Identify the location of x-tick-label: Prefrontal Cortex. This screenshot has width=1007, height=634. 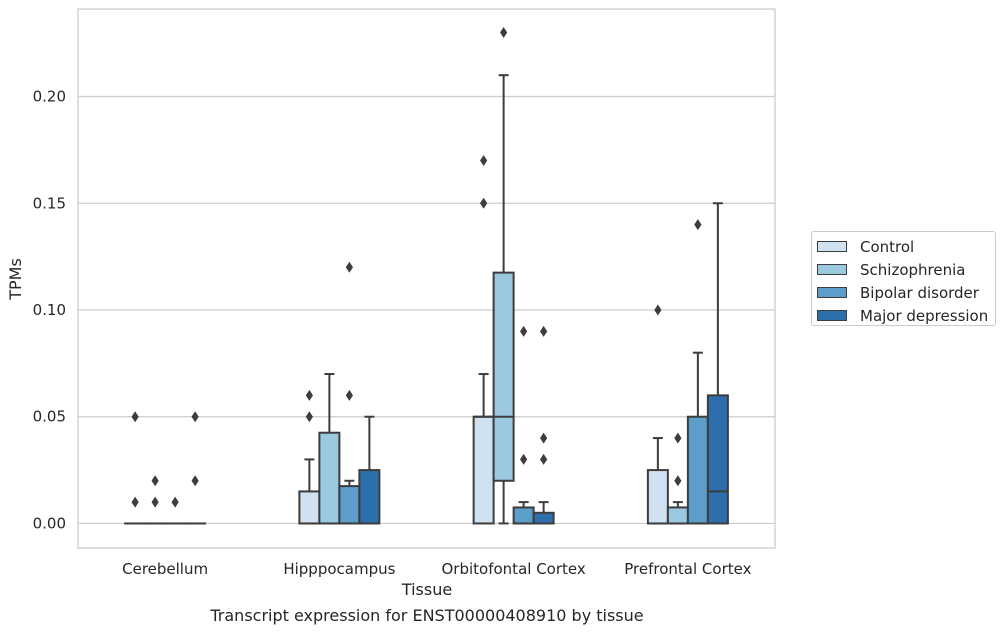
(687, 569).